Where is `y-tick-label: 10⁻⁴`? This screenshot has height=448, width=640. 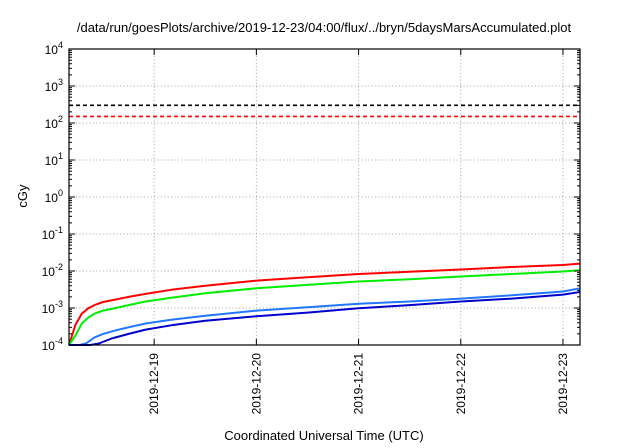
y-tick-label: 10⁻⁴ is located at coordinates (52, 344).